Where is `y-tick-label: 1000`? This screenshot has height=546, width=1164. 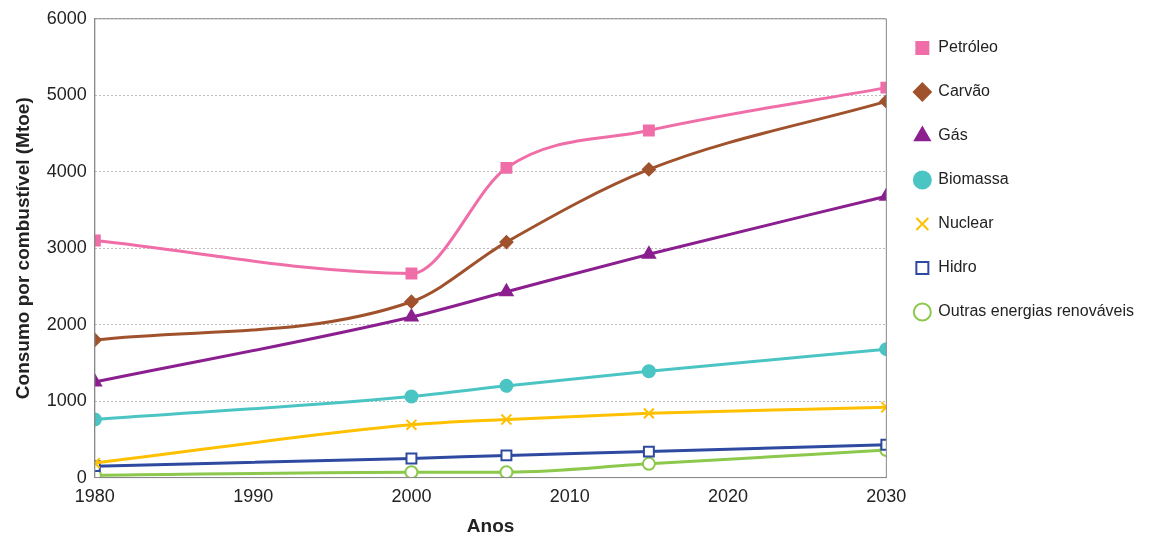
y-tick-label: 1000 is located at coordinates (66, 400).